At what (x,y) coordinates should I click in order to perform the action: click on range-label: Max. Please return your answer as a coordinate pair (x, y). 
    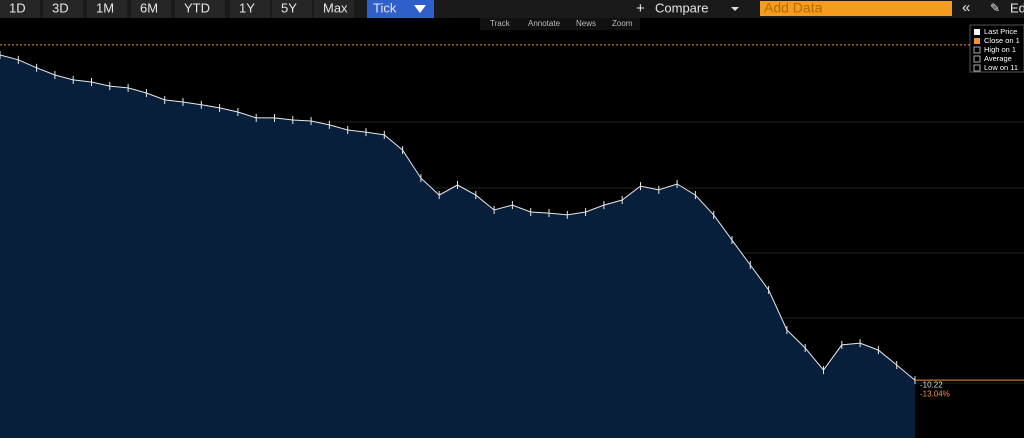
    Looking at the image, I should click on (335, 7).